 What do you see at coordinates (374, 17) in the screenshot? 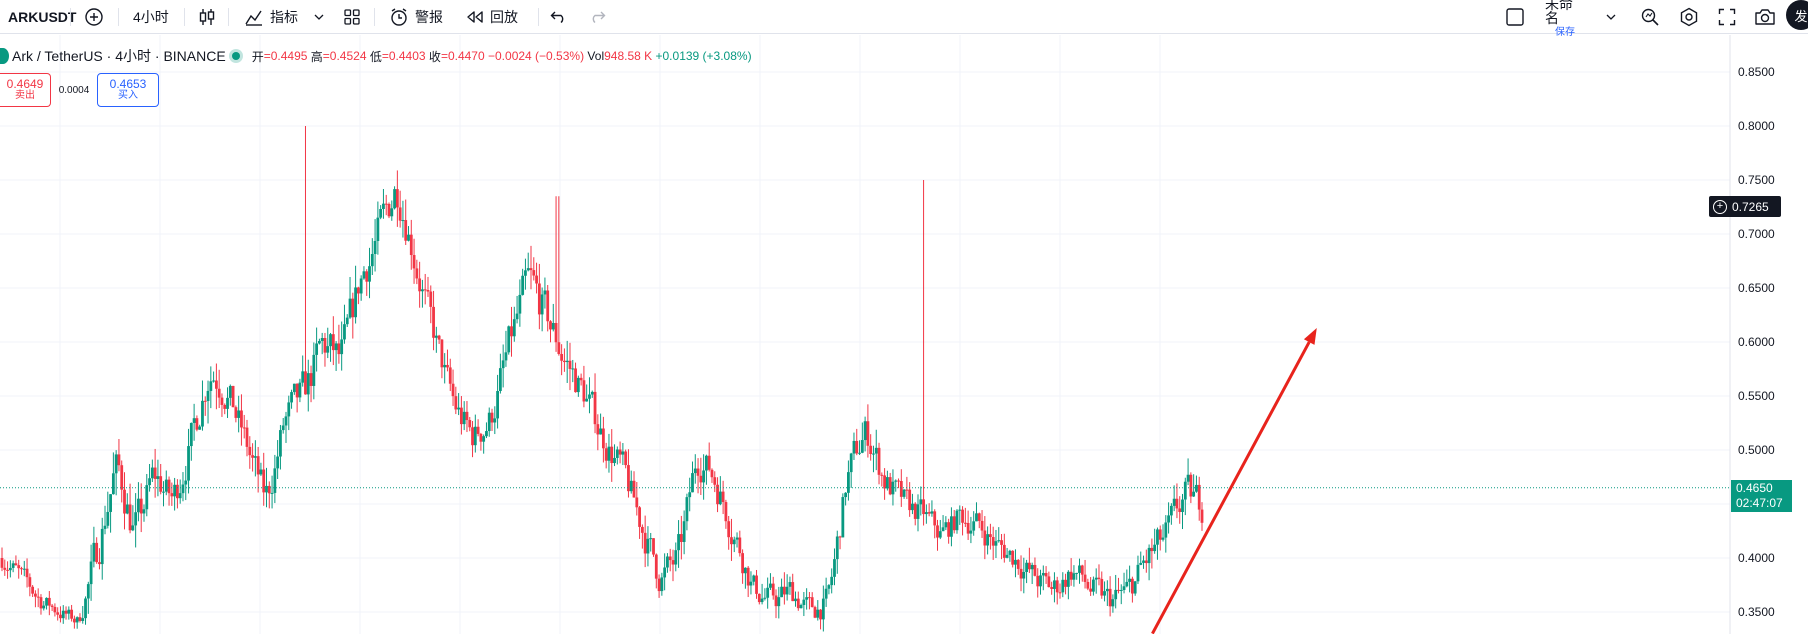
I see `toolbar-divider` at bounding box center [374, 17].